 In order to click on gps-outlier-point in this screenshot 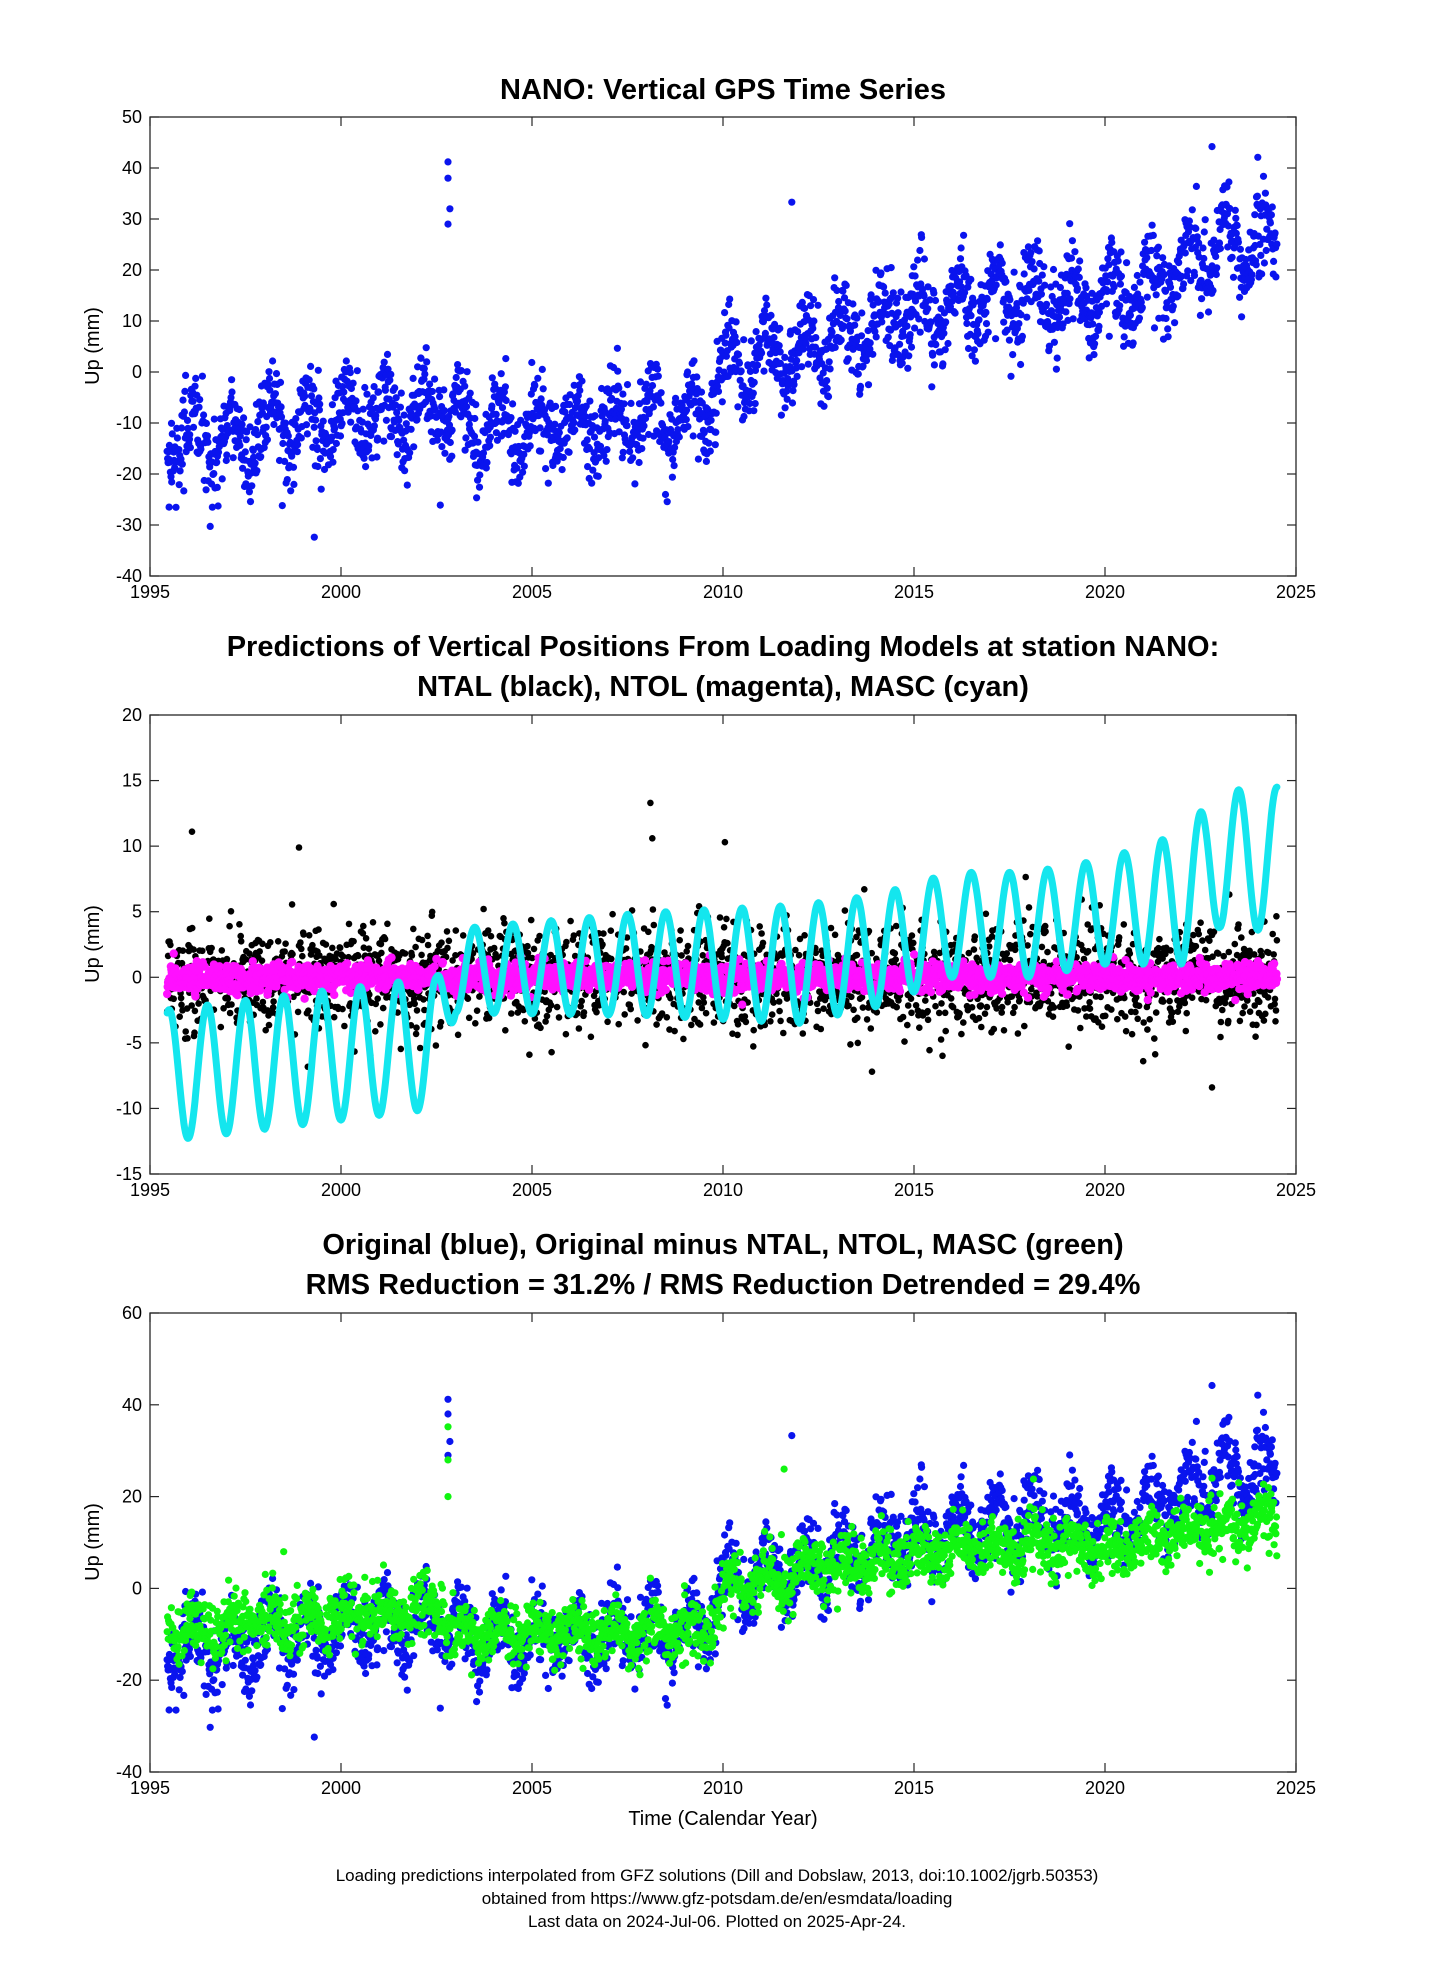, I will do `click(448, 162)`.